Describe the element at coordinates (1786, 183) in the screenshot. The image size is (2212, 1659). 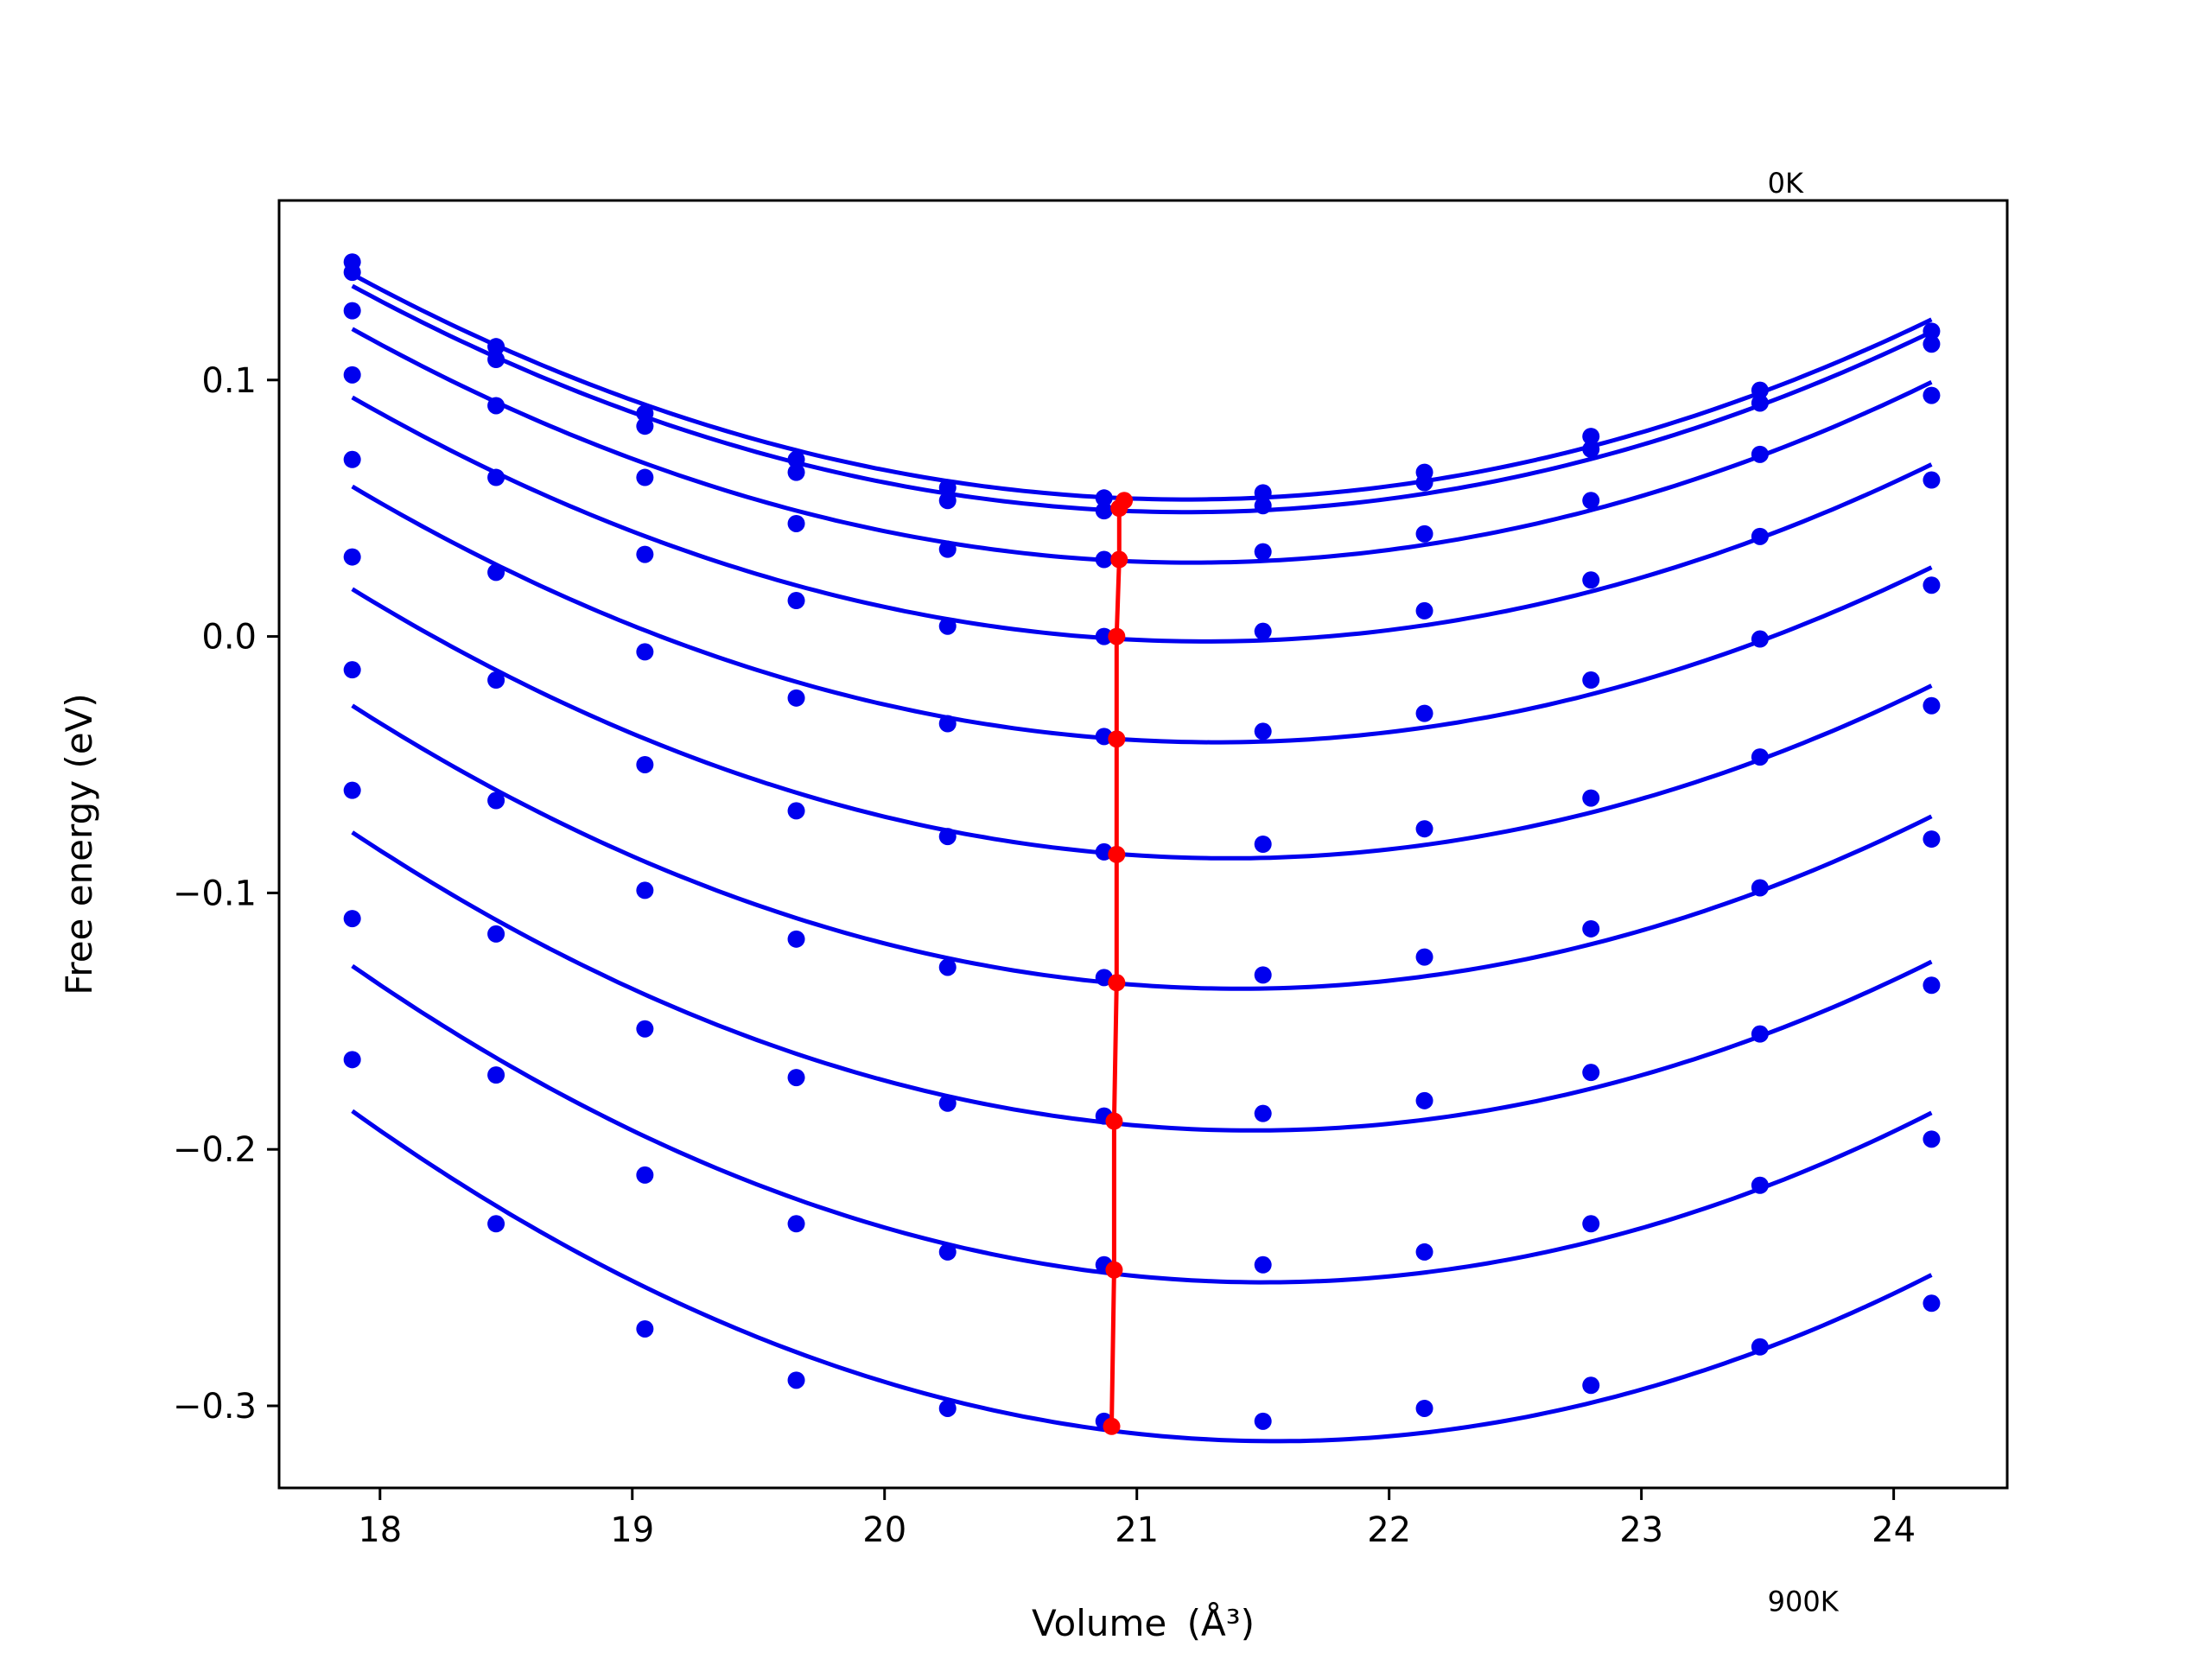
I see `temperature-annotation: 0K` at that location.